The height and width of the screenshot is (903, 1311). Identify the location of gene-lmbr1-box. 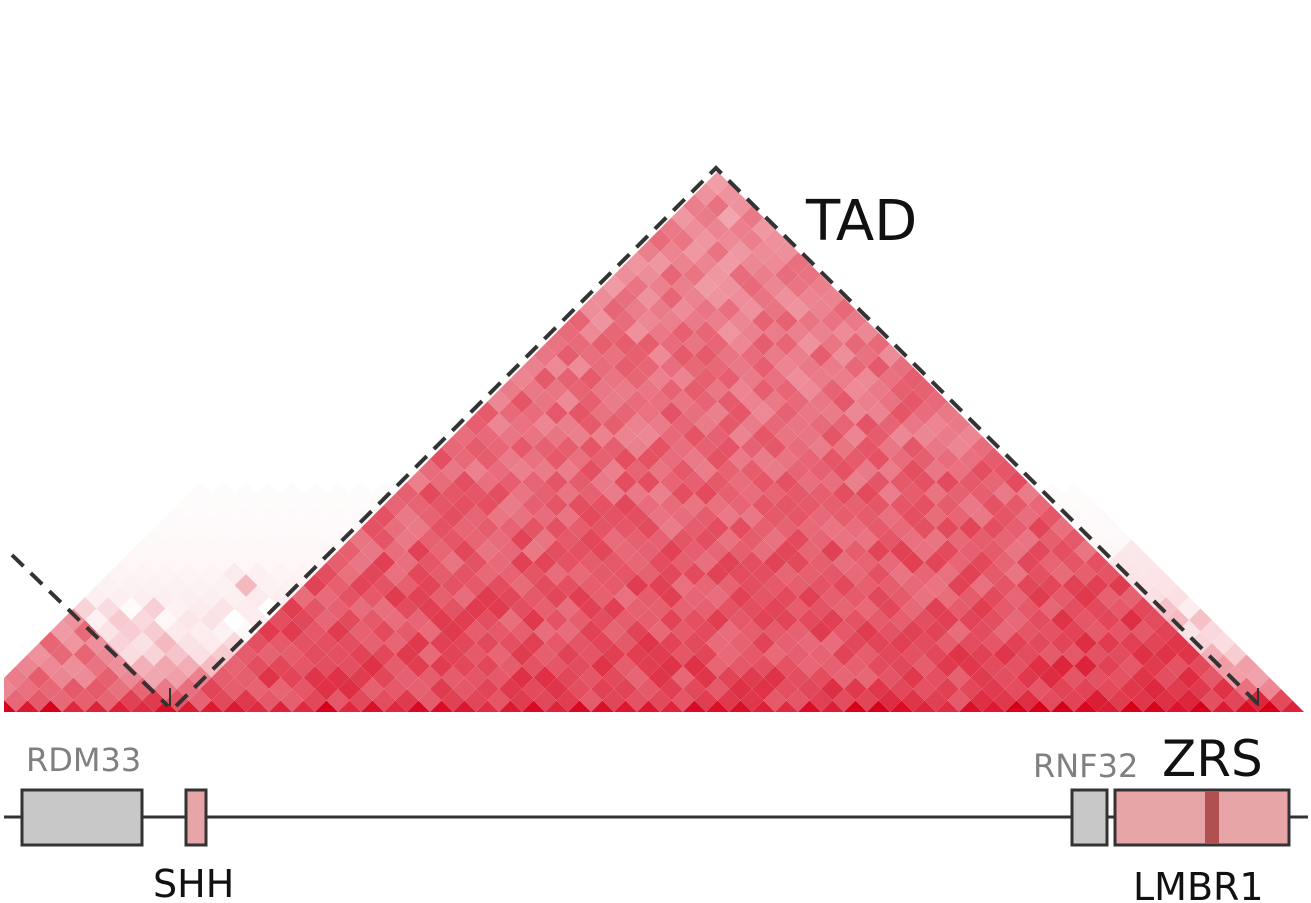
(1202, 817).